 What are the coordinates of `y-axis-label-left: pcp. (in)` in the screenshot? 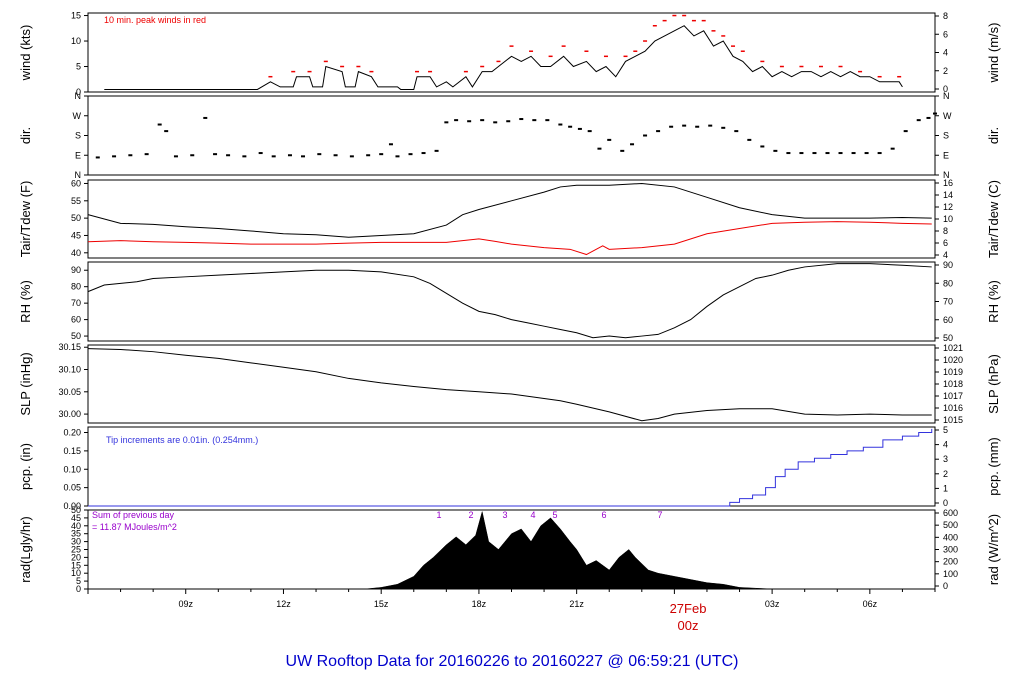 It's located at (25, 466).